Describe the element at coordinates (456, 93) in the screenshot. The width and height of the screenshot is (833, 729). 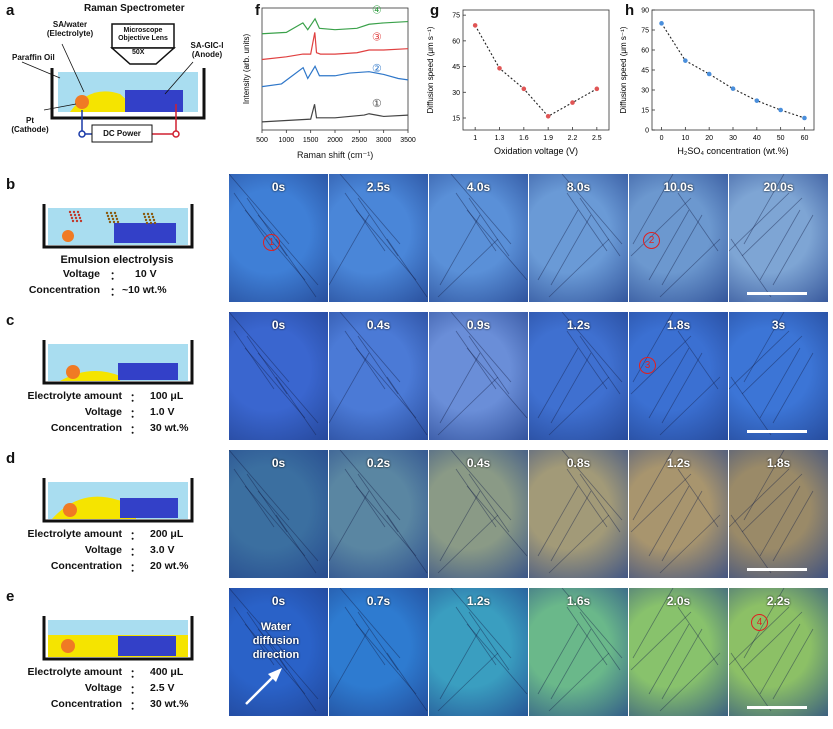
I see `g-ytick-label: 30` at that location.